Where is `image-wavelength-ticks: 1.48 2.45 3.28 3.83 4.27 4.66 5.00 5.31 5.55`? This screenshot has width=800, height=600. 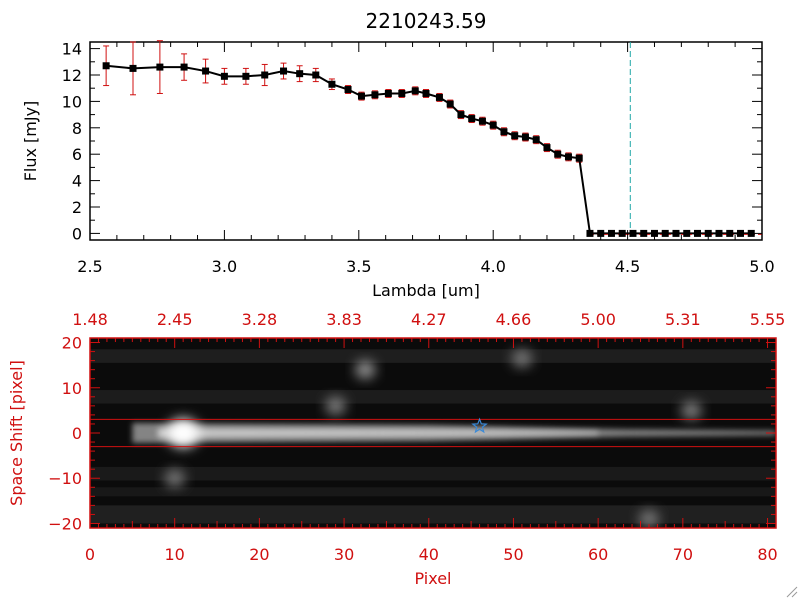
image-wavelength-ticks: 1.48 2.45 3.28 3.83 4.27 4.66 5.00 5.31 5.55 is located at coordinates (428, 329).